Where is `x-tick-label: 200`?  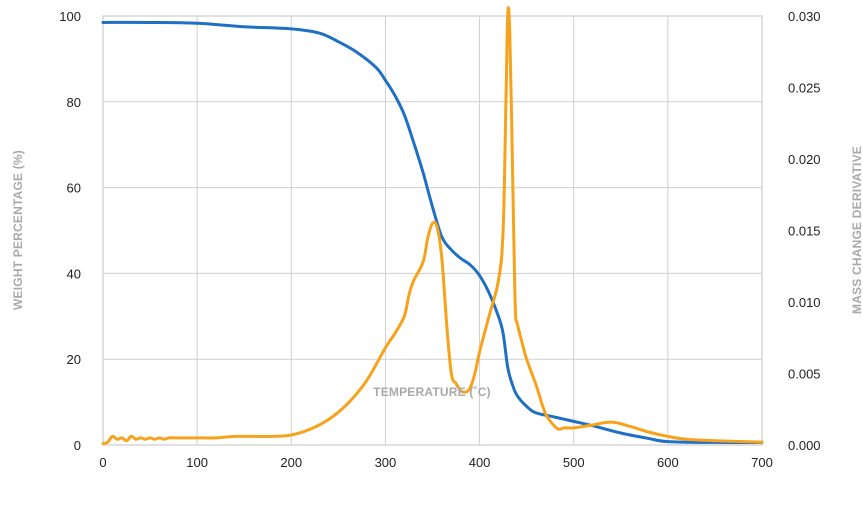 x-tick-label: 200 is located at coordinates (291, 462).